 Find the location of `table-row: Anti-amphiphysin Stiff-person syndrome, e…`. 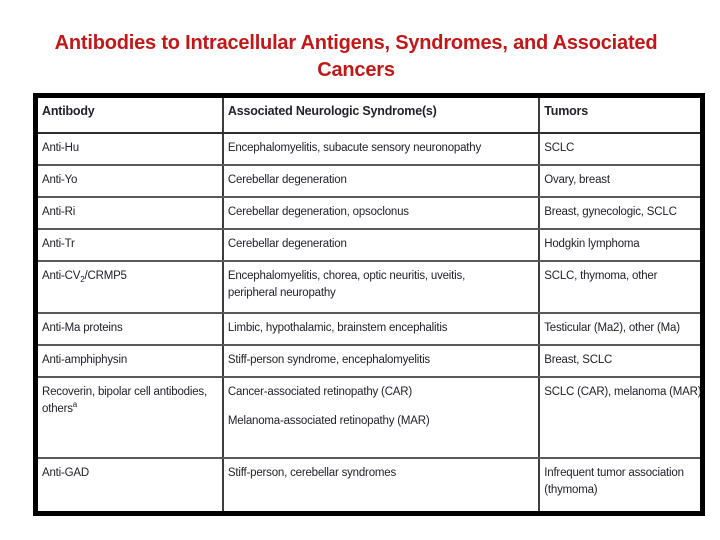

table-row: Anti-amphiphysin Stiff-person syndrome, e… is located at coordinates (369, 361).